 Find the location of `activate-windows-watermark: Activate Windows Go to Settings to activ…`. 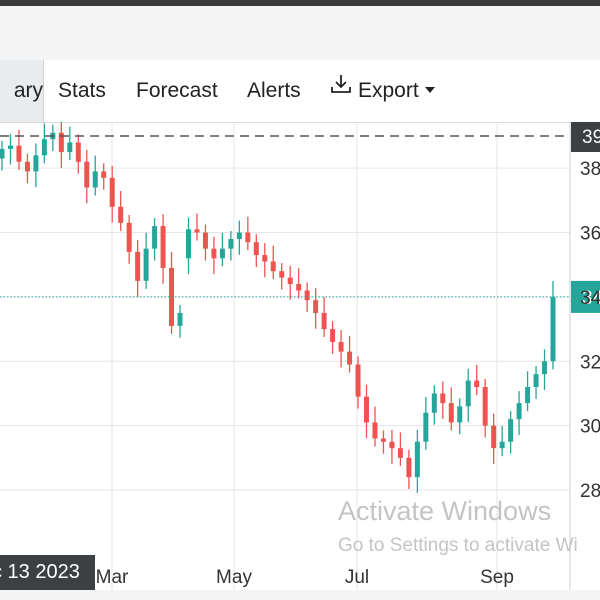

activate-windows-watermark: Activate Windows Go to Settings to activ… is located at coordinates (458, 526).